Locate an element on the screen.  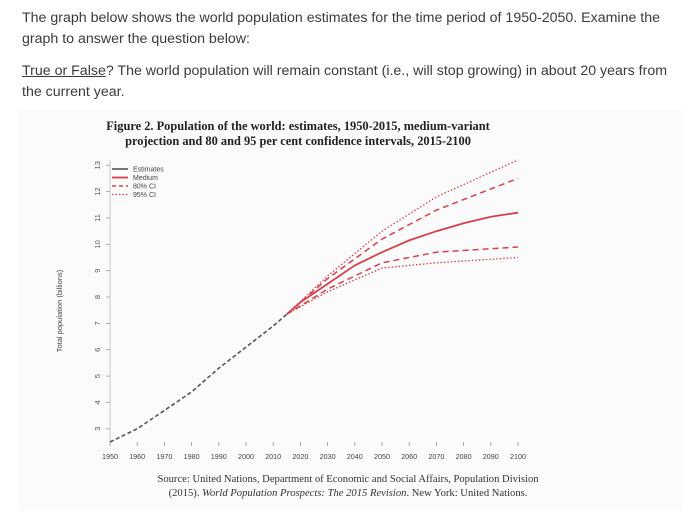
x-tick-label: 2020 is located at coordinates (300, 456).